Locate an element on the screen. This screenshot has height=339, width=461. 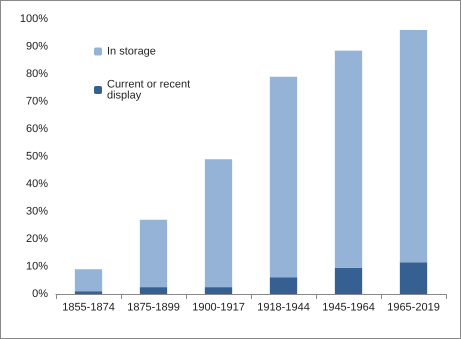
x-tick-label: 1918-1944 is located at coordinates (283, 308).